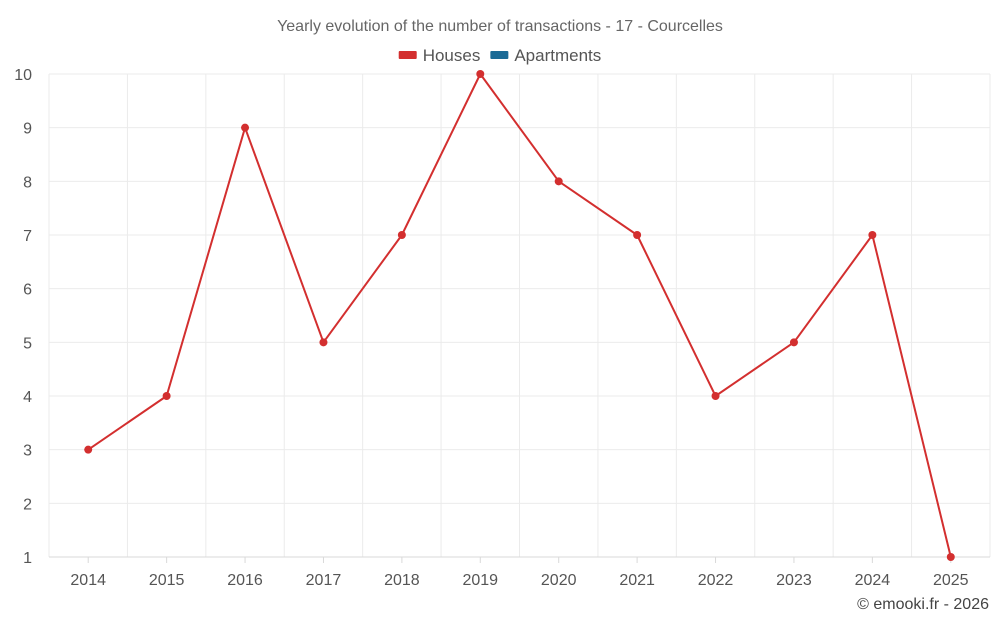  I want to click on x-tick-label: 2020, so click(559, 580).